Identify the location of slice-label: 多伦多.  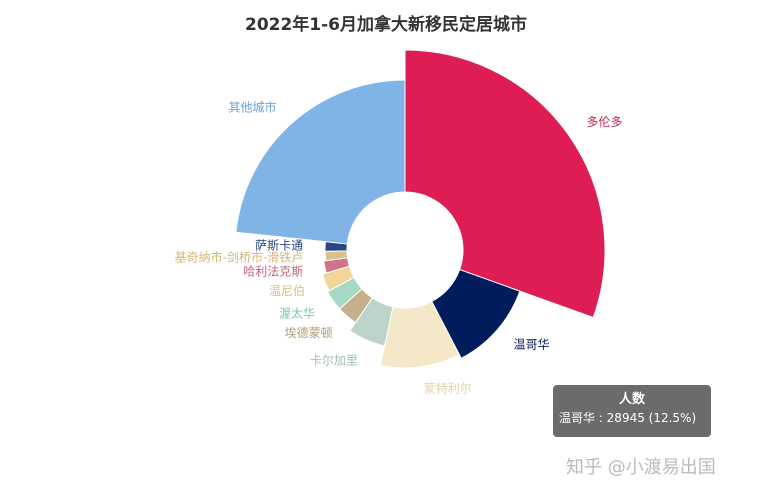
(605, 121).